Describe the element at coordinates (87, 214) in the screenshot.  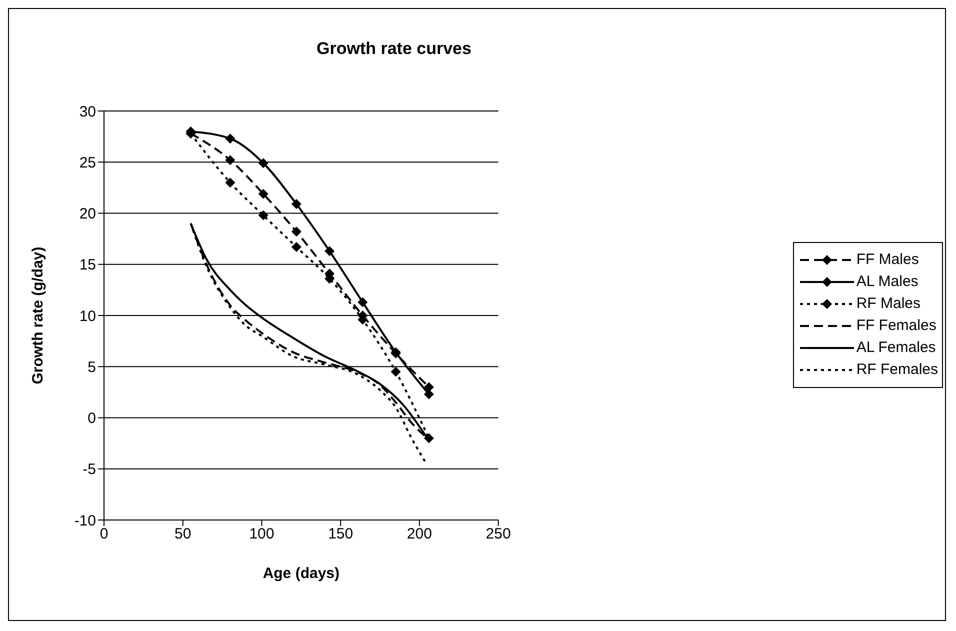
I see `y-tick-label: 20` at that location.